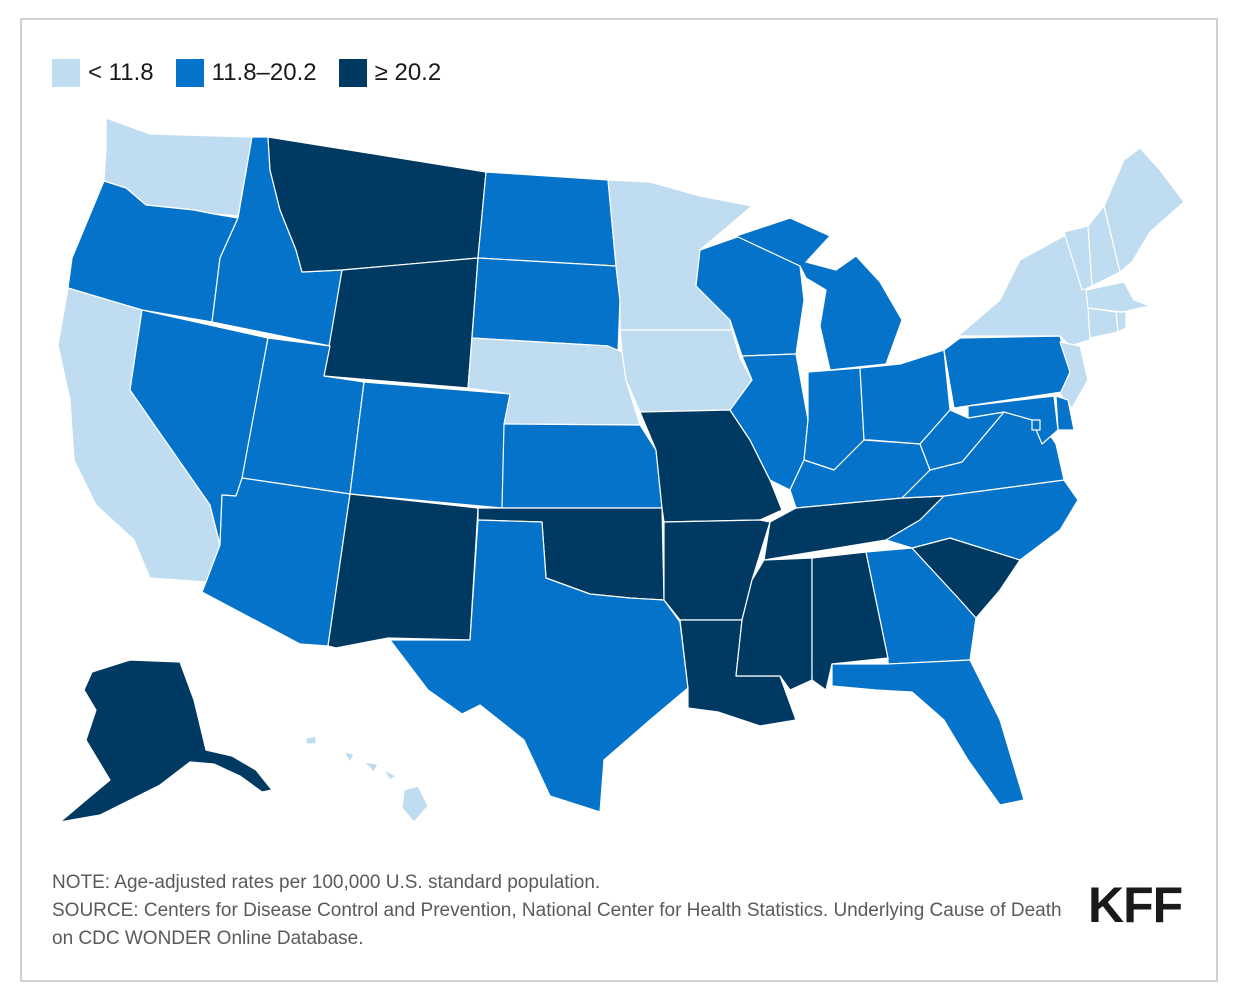 This screenshot has height=1006, width=1240. I want to click on state-ME, so click(1144, 210).